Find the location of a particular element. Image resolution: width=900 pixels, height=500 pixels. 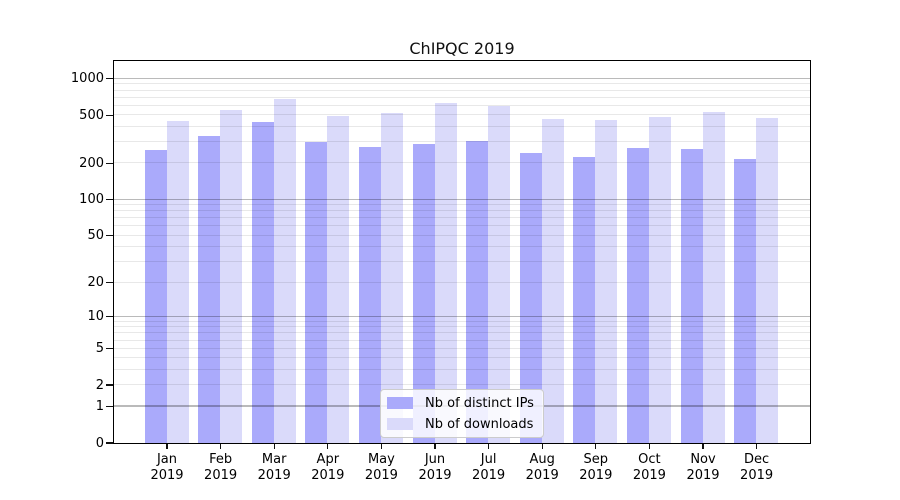

x-tick-label-apr: Apr 2019 is located at coordinates (328, 467).